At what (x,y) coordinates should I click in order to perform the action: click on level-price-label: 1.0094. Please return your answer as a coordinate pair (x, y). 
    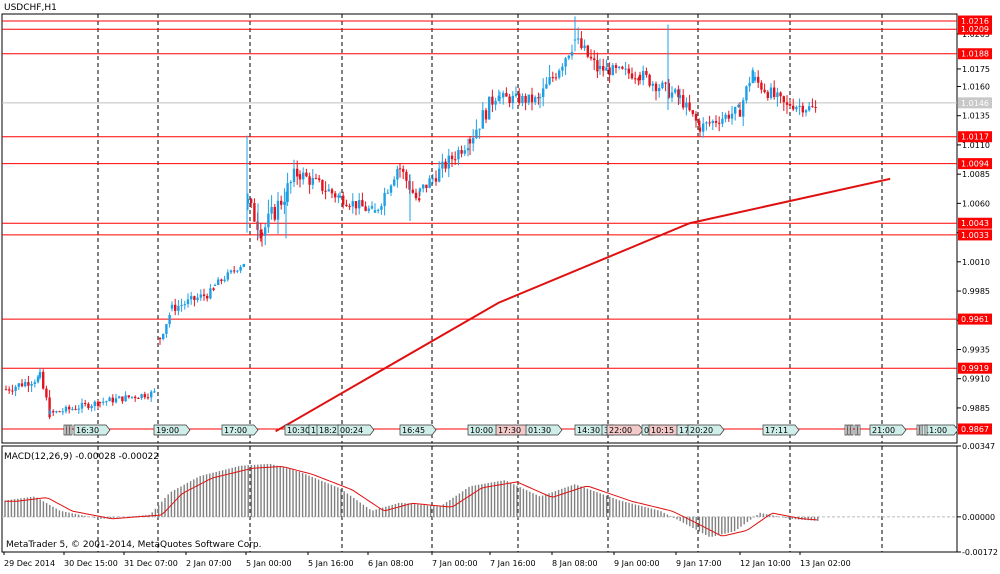
    Looking at the image, I should click on (975, 164).